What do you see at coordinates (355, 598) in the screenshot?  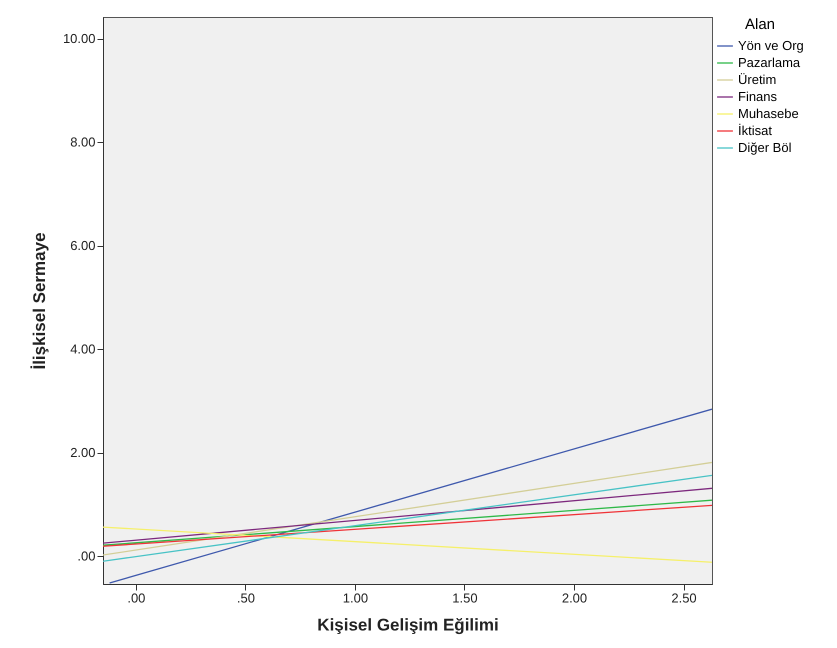 I see `x-tick-label: 1.00` at bounding box center [355, 598].